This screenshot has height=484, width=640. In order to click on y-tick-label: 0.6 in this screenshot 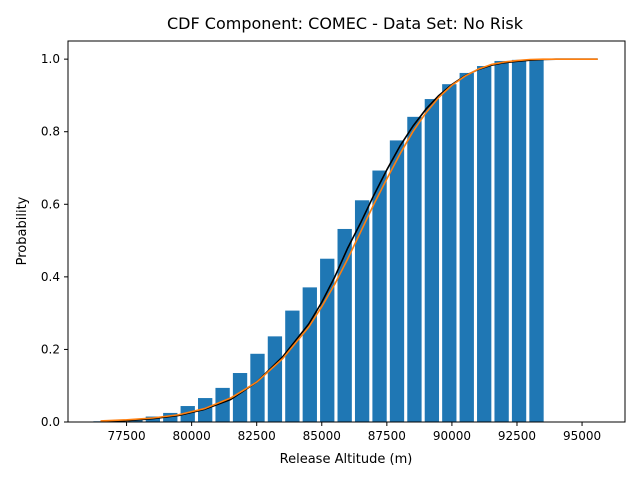, I will do `click(50, 204)`.